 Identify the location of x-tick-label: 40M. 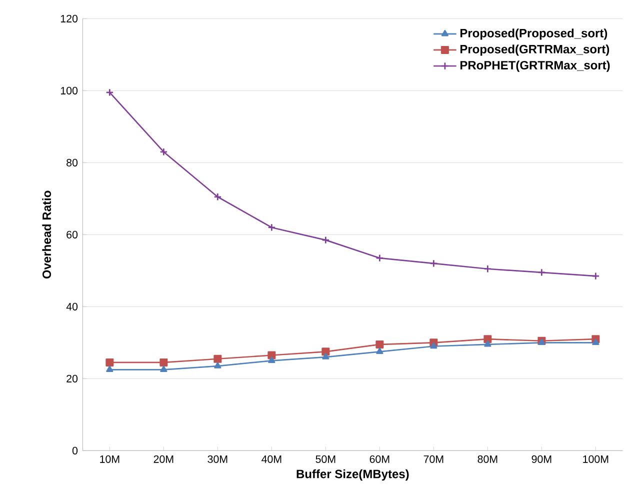
(272, 459).